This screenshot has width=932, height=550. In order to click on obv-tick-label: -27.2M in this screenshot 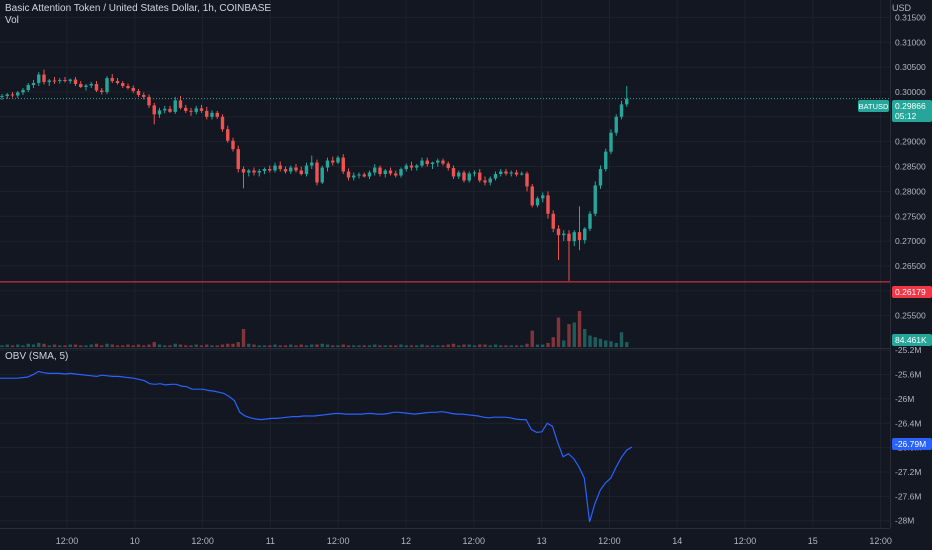, I will do `click(908, 472)`.